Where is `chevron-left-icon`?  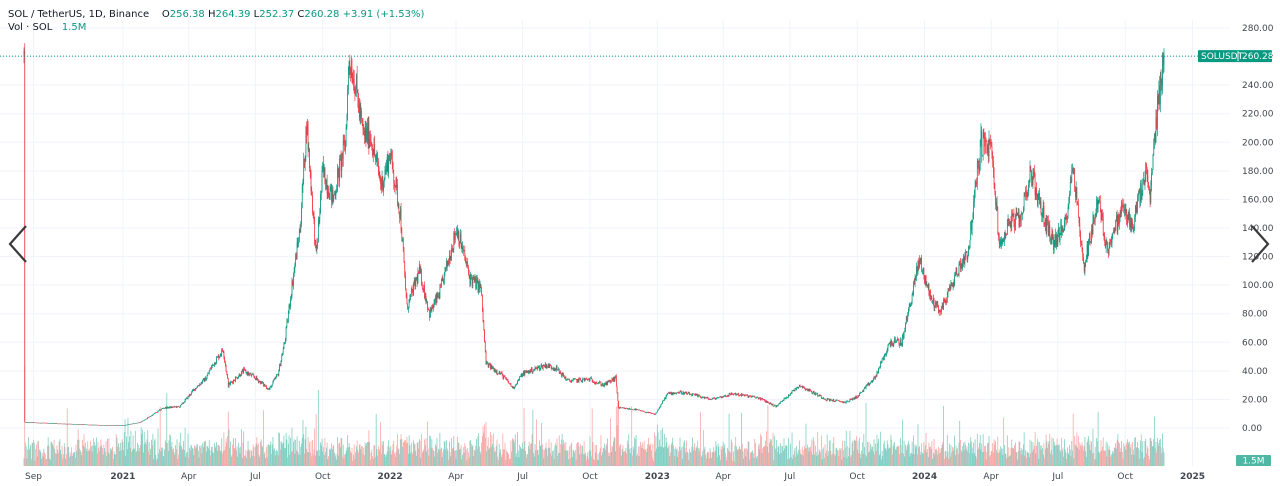 chevron-left-icon is located at coordinates (19, 244).